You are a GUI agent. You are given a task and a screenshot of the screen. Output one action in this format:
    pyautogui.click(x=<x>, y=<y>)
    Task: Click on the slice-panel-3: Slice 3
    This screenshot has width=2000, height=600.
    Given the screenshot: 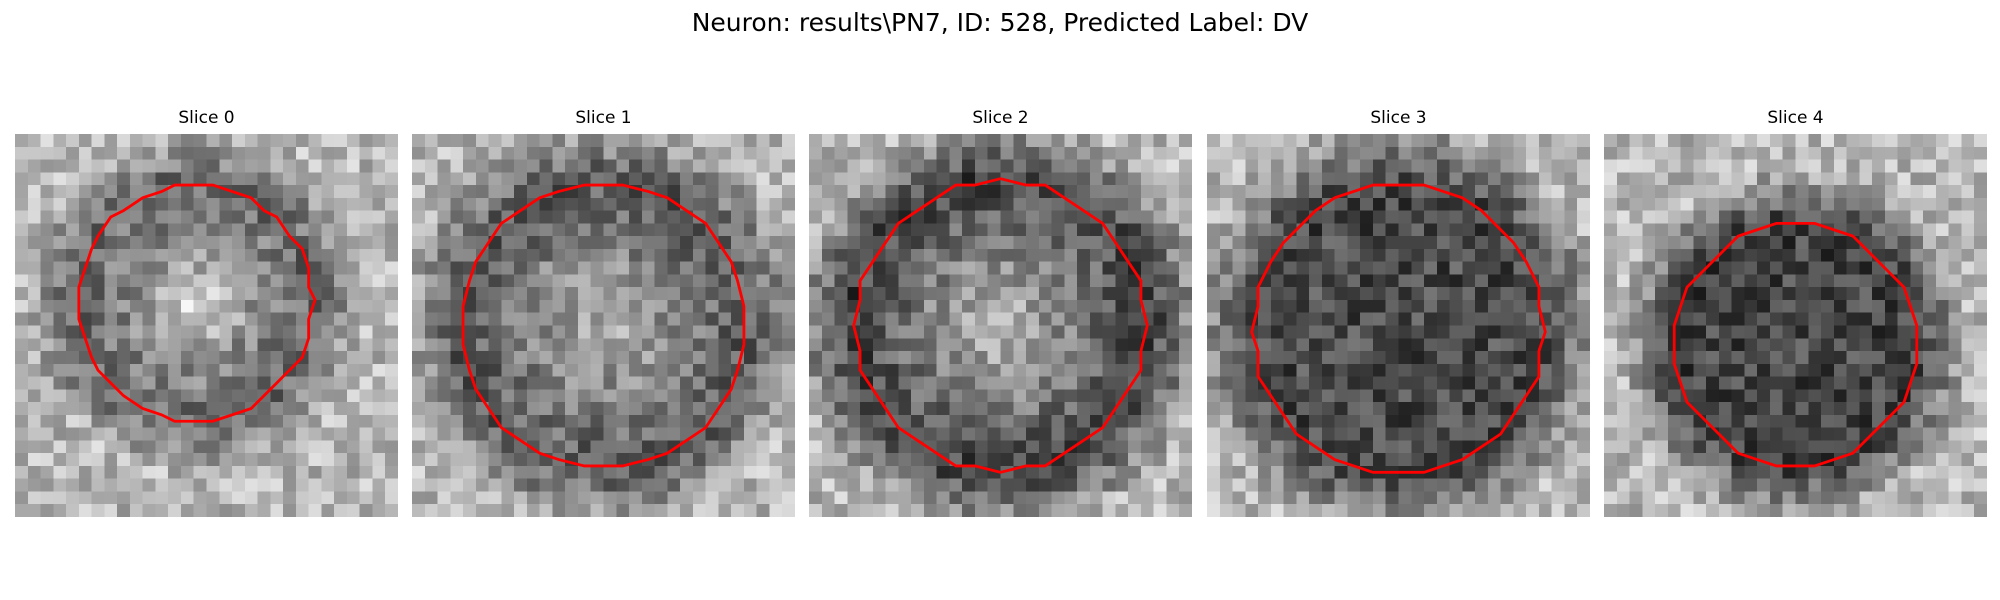 What is the action you would take?
    pyautogui.click(x=1398, y=312)
    